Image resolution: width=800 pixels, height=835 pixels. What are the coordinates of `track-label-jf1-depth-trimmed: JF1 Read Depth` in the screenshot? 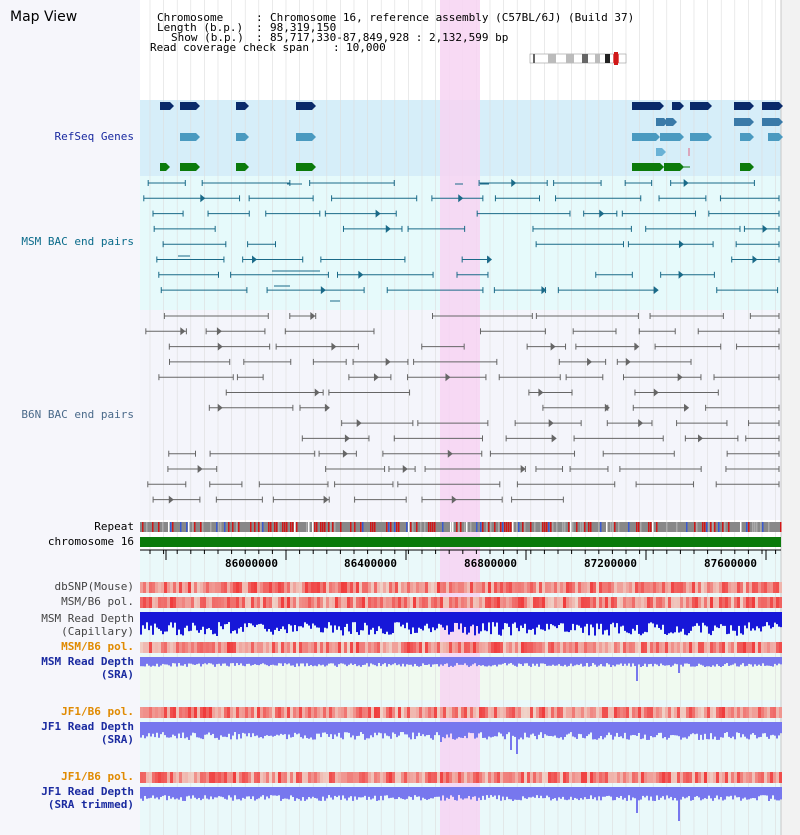 It's located at (87, 791).